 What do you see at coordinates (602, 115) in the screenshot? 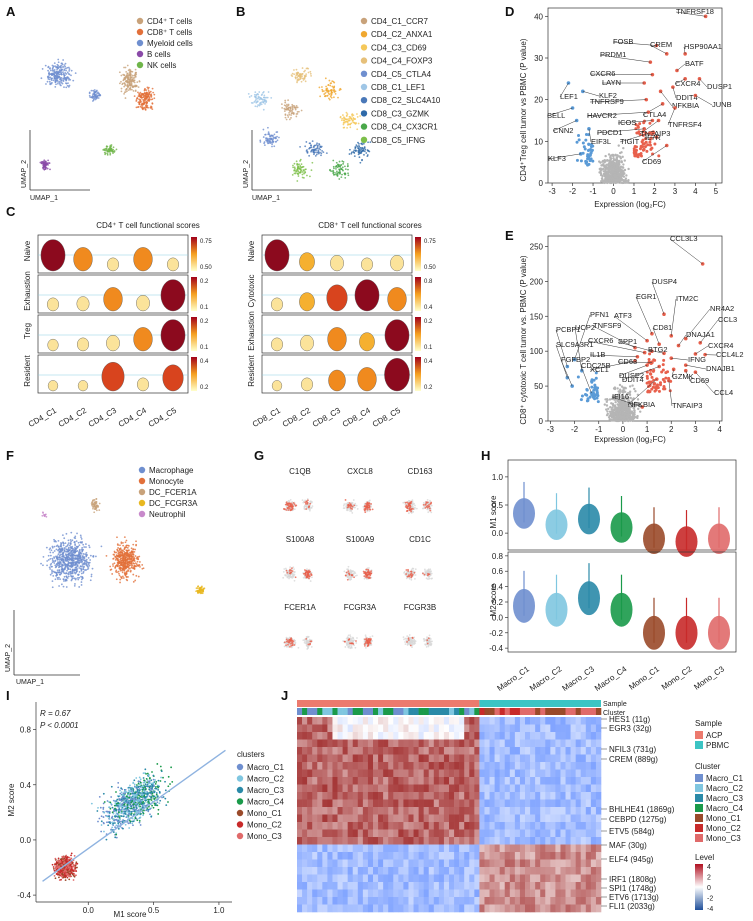
I see `gene-label: HAVCR2` at bounding box center [602, 115].